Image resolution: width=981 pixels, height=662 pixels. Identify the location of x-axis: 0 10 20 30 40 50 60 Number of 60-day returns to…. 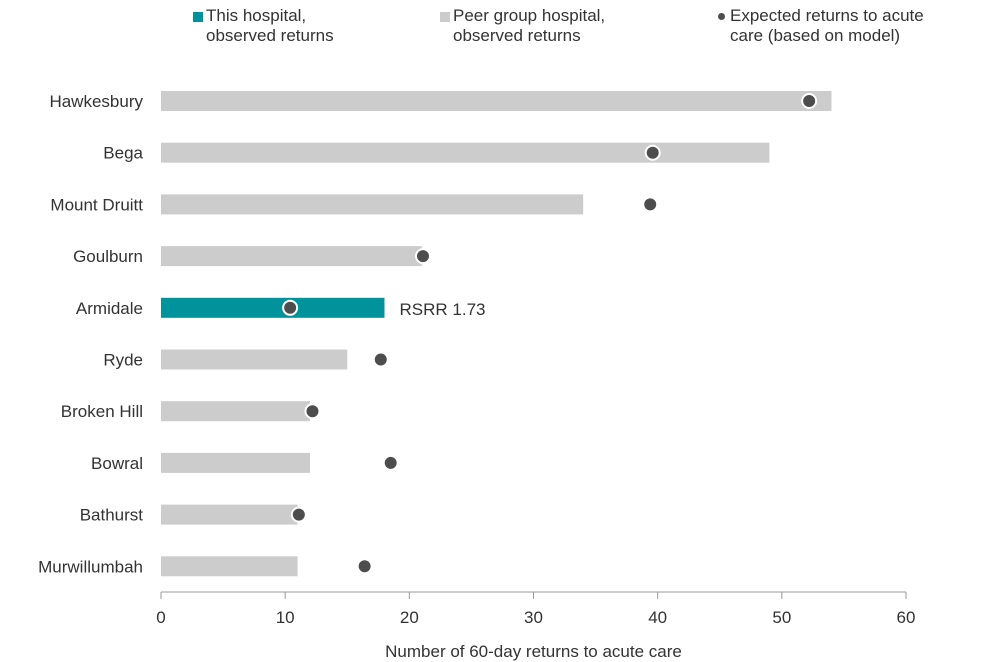
(536, 626).